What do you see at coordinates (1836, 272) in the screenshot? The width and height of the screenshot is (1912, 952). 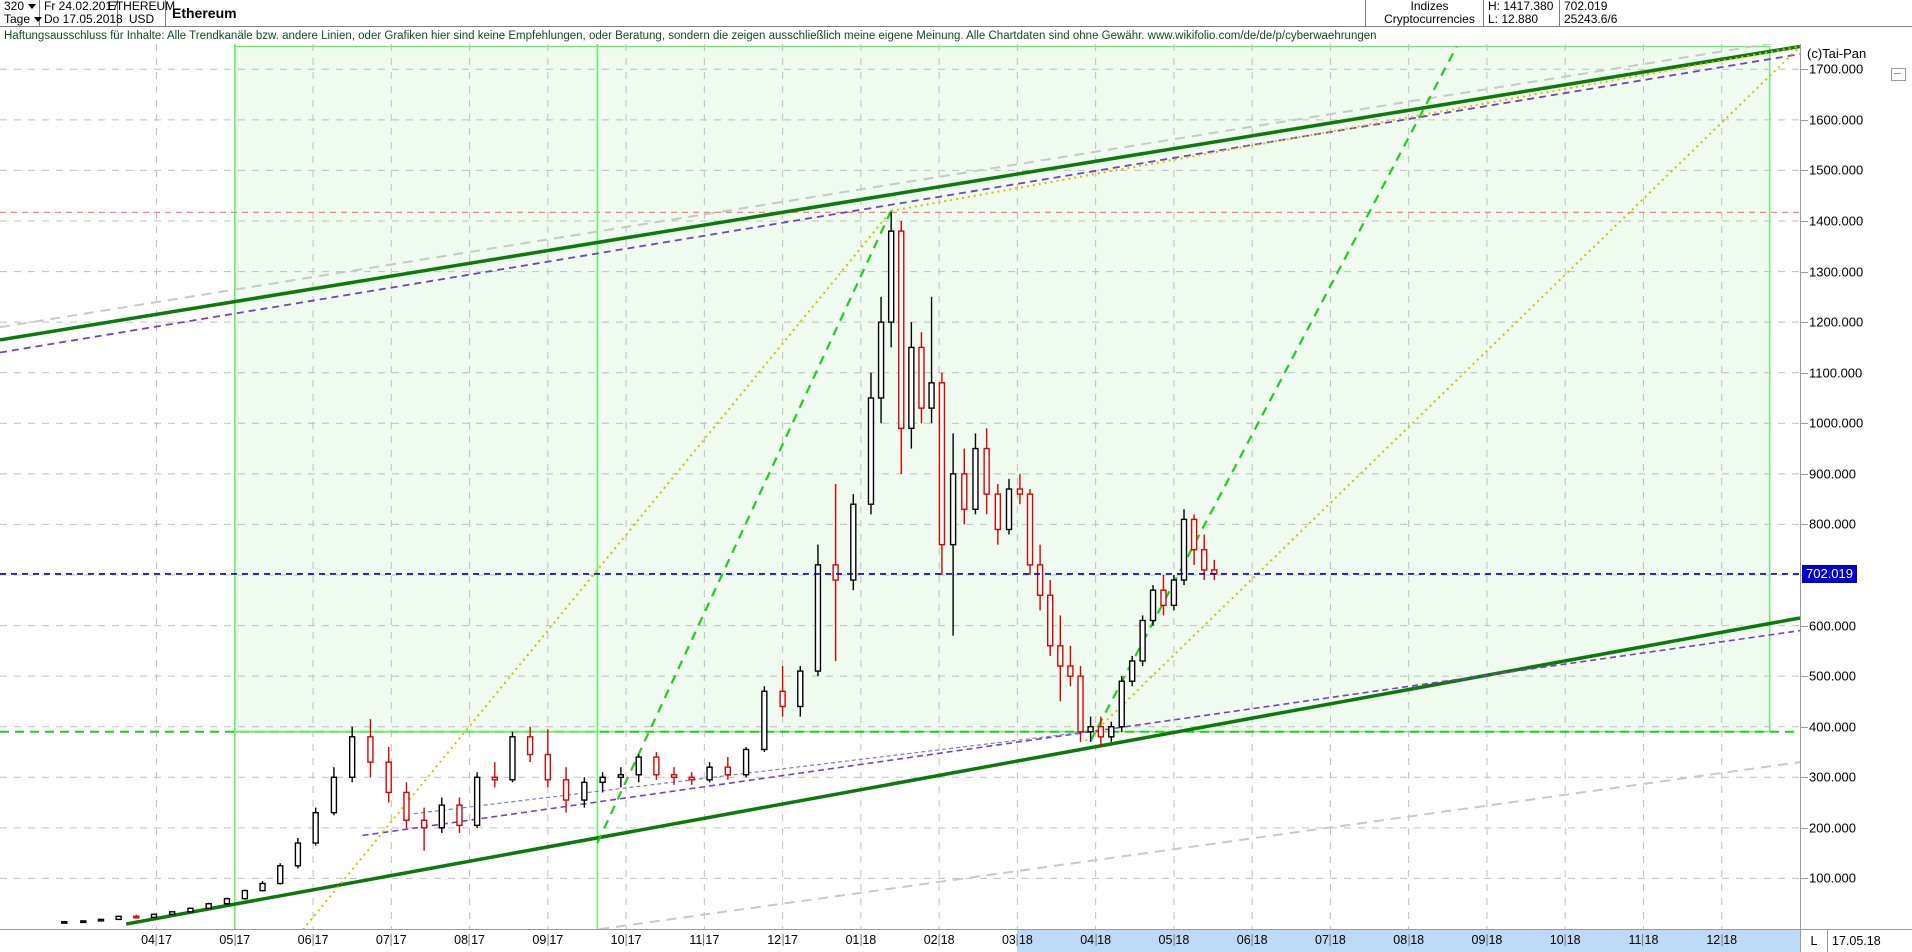 I see `price-tick-label: 1300.000` at bounding box center [1836, 272].